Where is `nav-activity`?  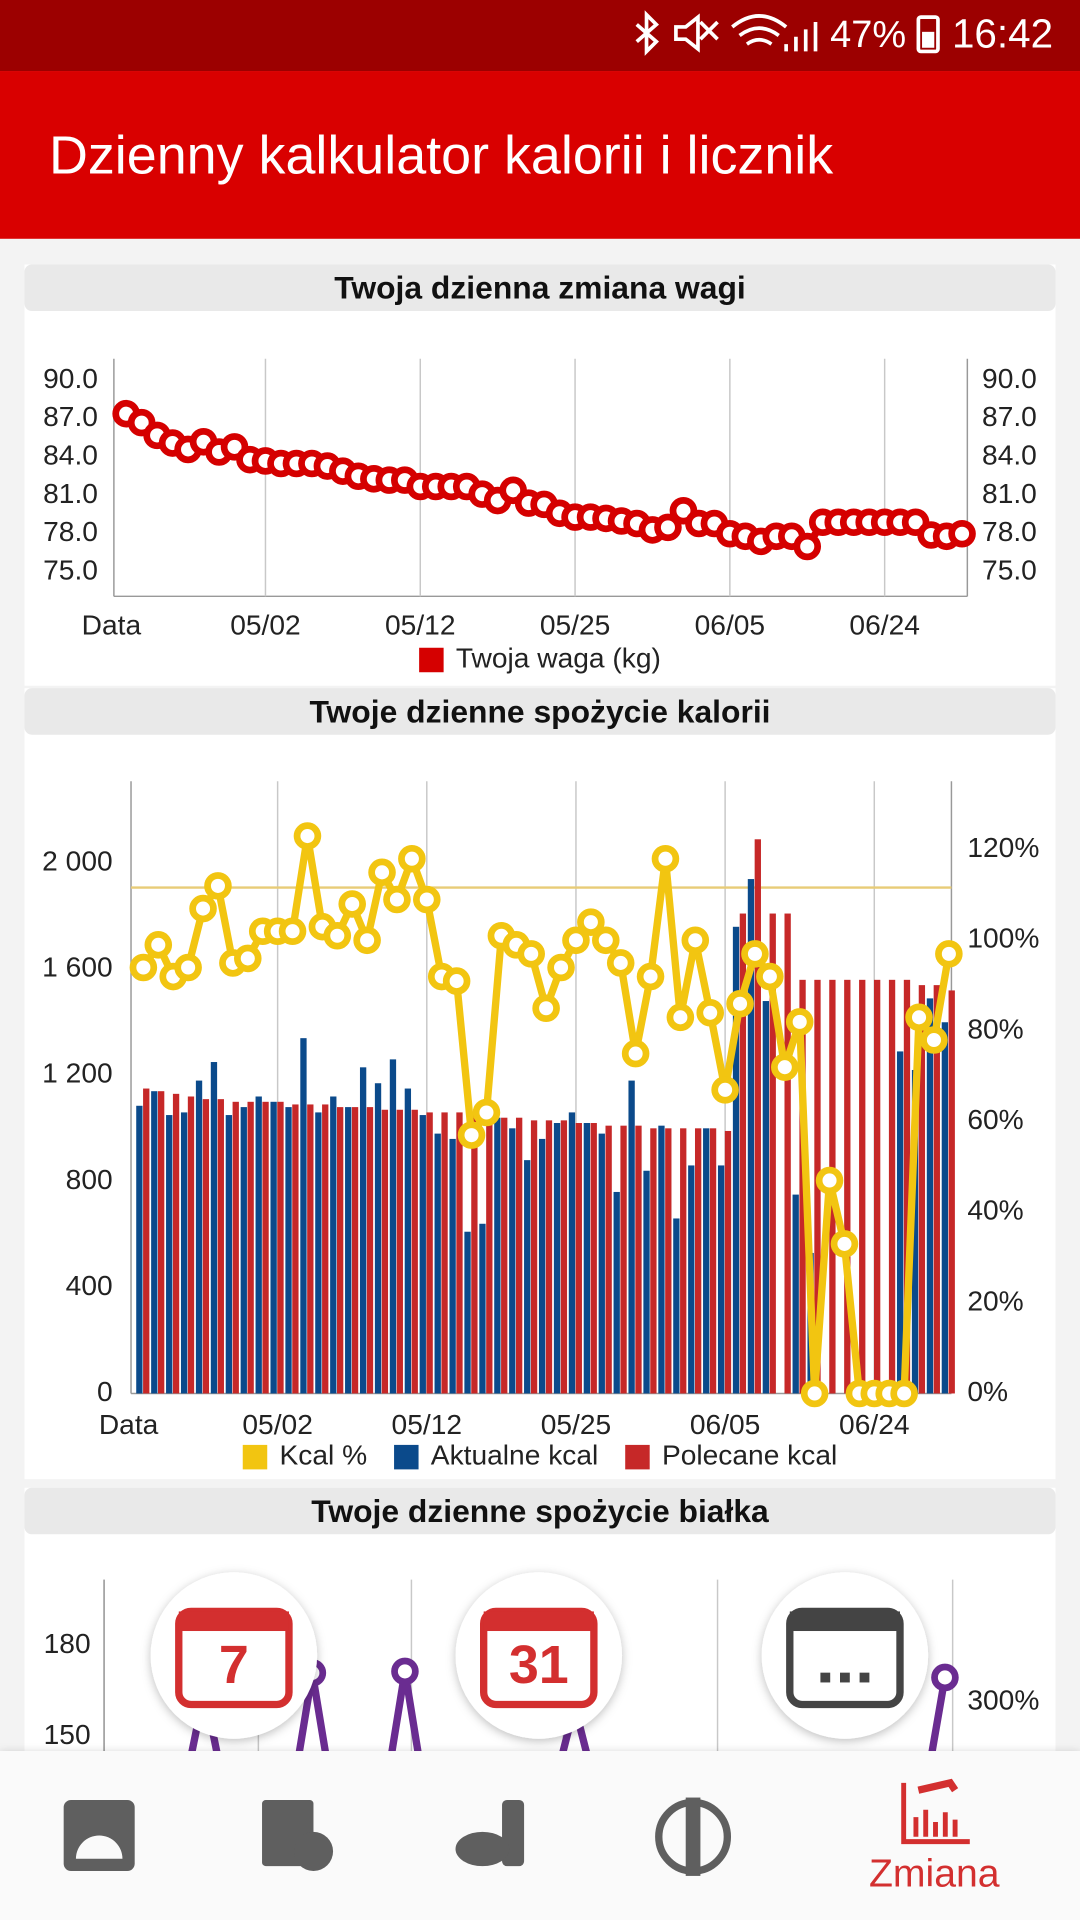 nav-activity is located at coordinates (490, 1833).